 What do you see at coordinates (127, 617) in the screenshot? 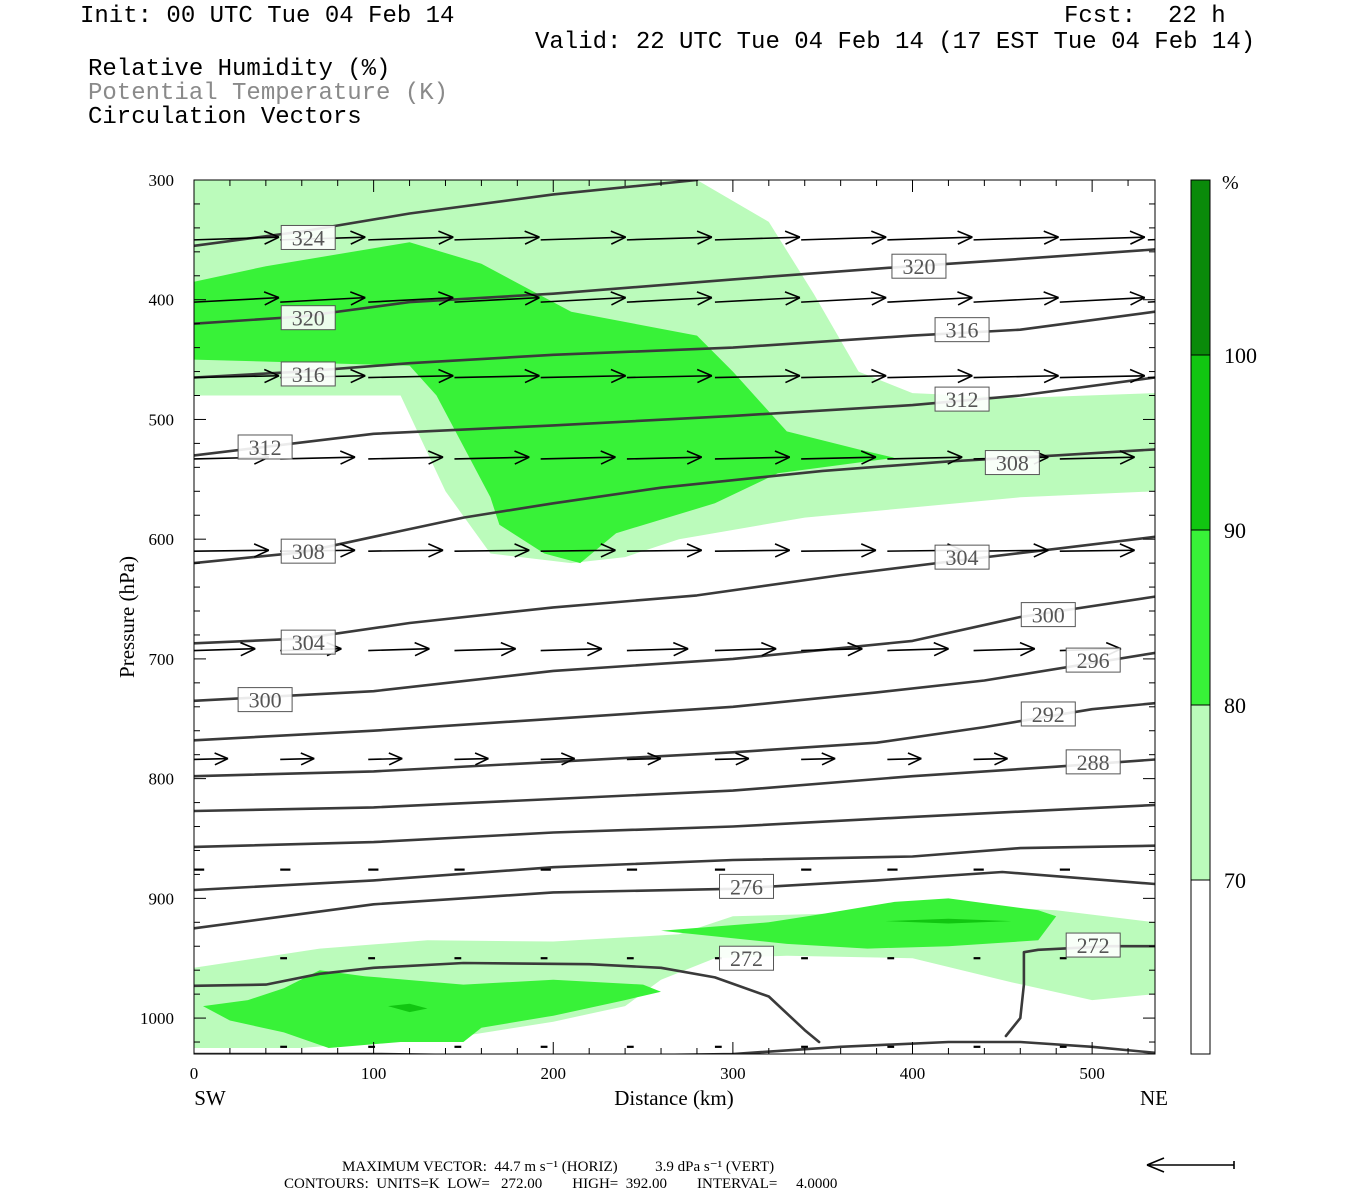
I see `y-axis-label: Pressure (hPa)` at bounding box center [127, 617].